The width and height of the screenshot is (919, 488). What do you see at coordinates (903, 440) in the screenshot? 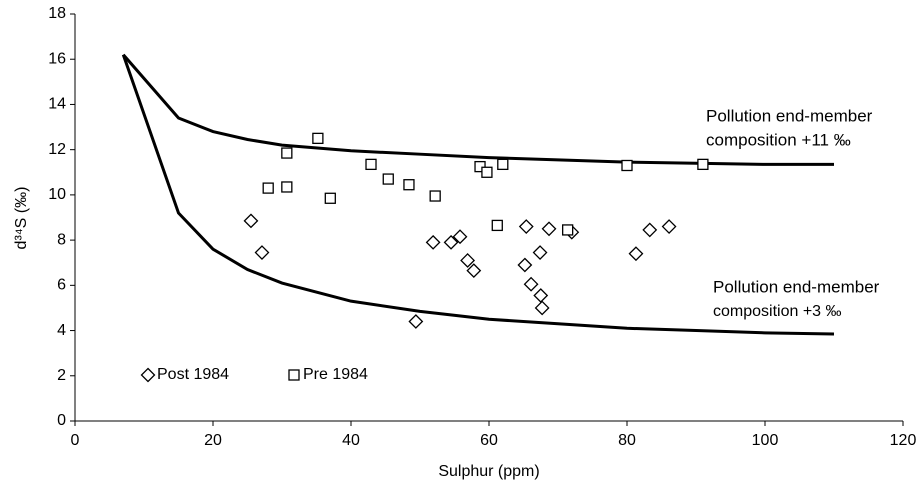
I see `x-tick-label: 120` at bounding box center [903, 440].